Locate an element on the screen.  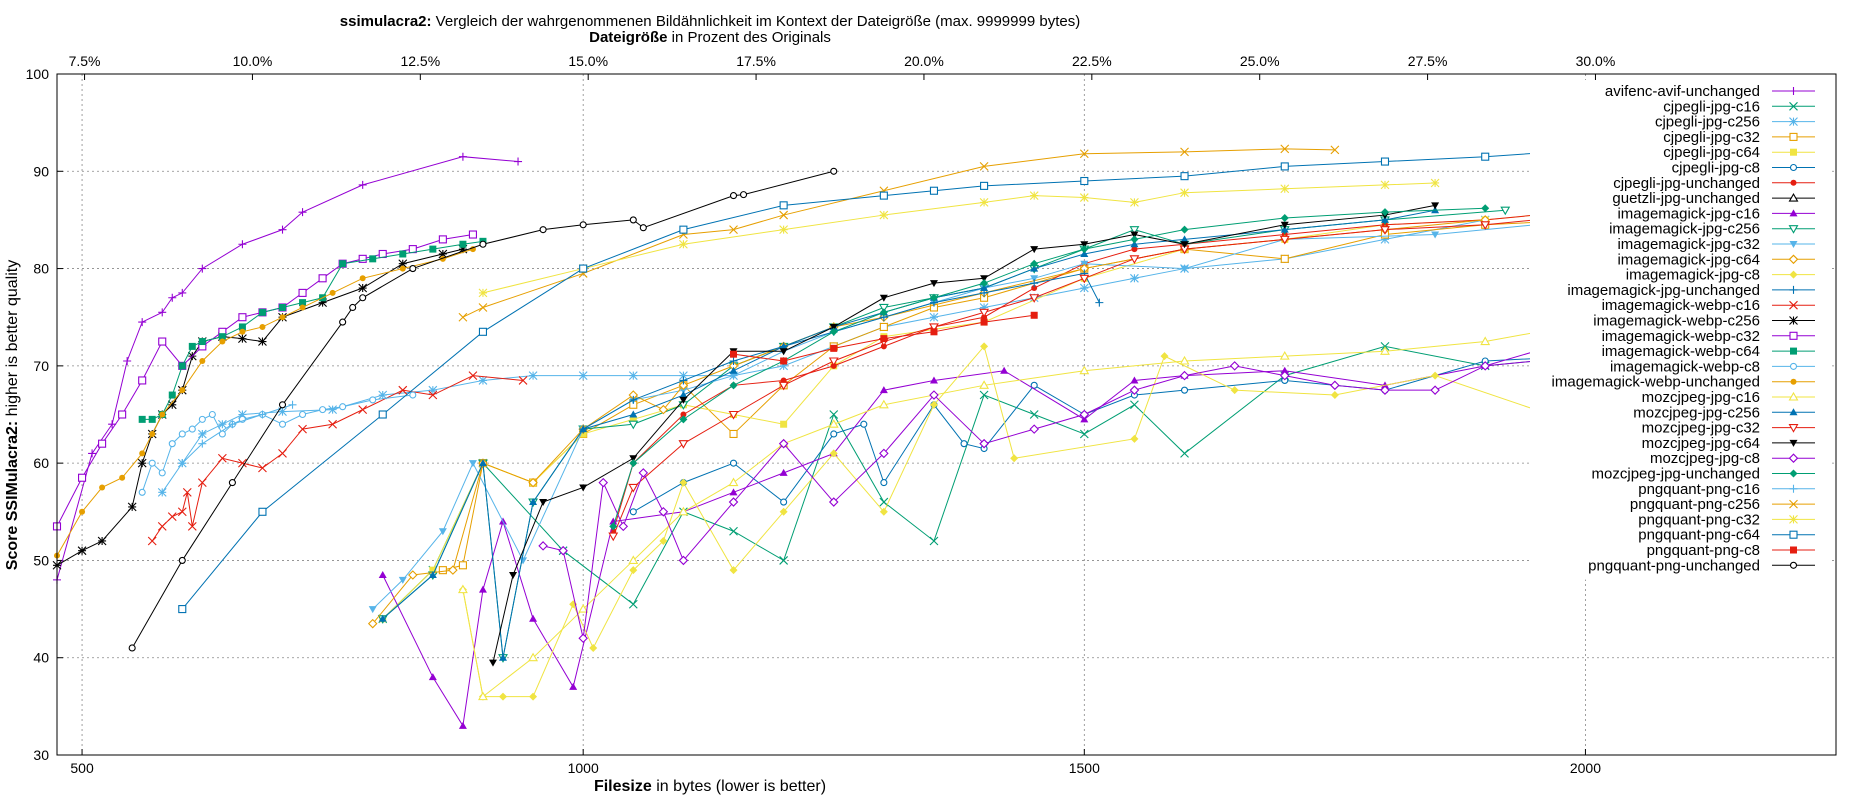
series-pngquant-png-c8 is located at coordinates (884, 338).